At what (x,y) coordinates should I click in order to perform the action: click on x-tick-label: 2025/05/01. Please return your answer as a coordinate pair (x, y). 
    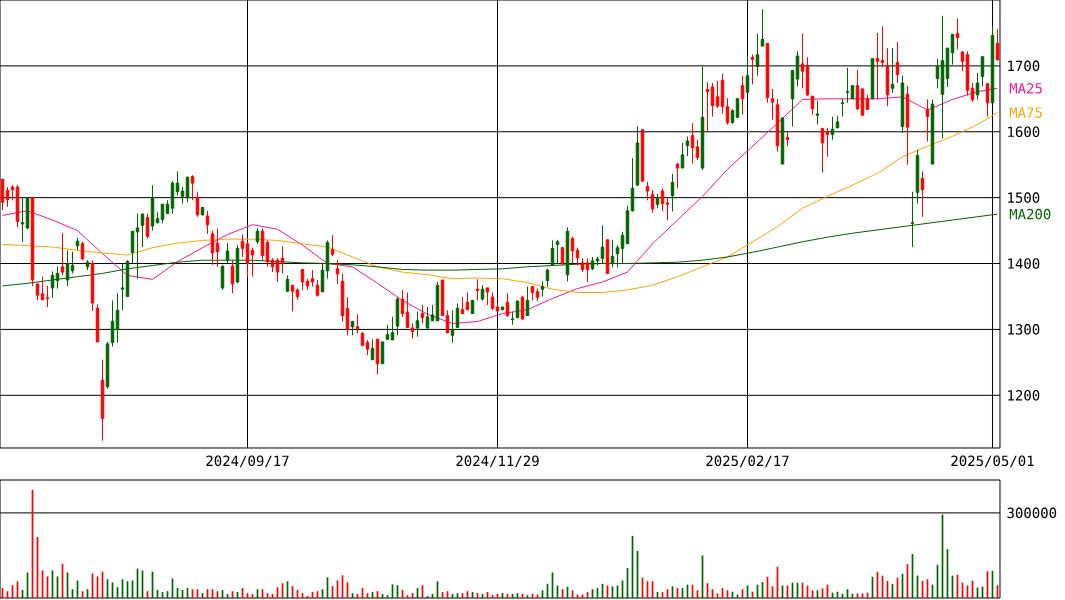
    Looking at the image, I should click on (992, 461).